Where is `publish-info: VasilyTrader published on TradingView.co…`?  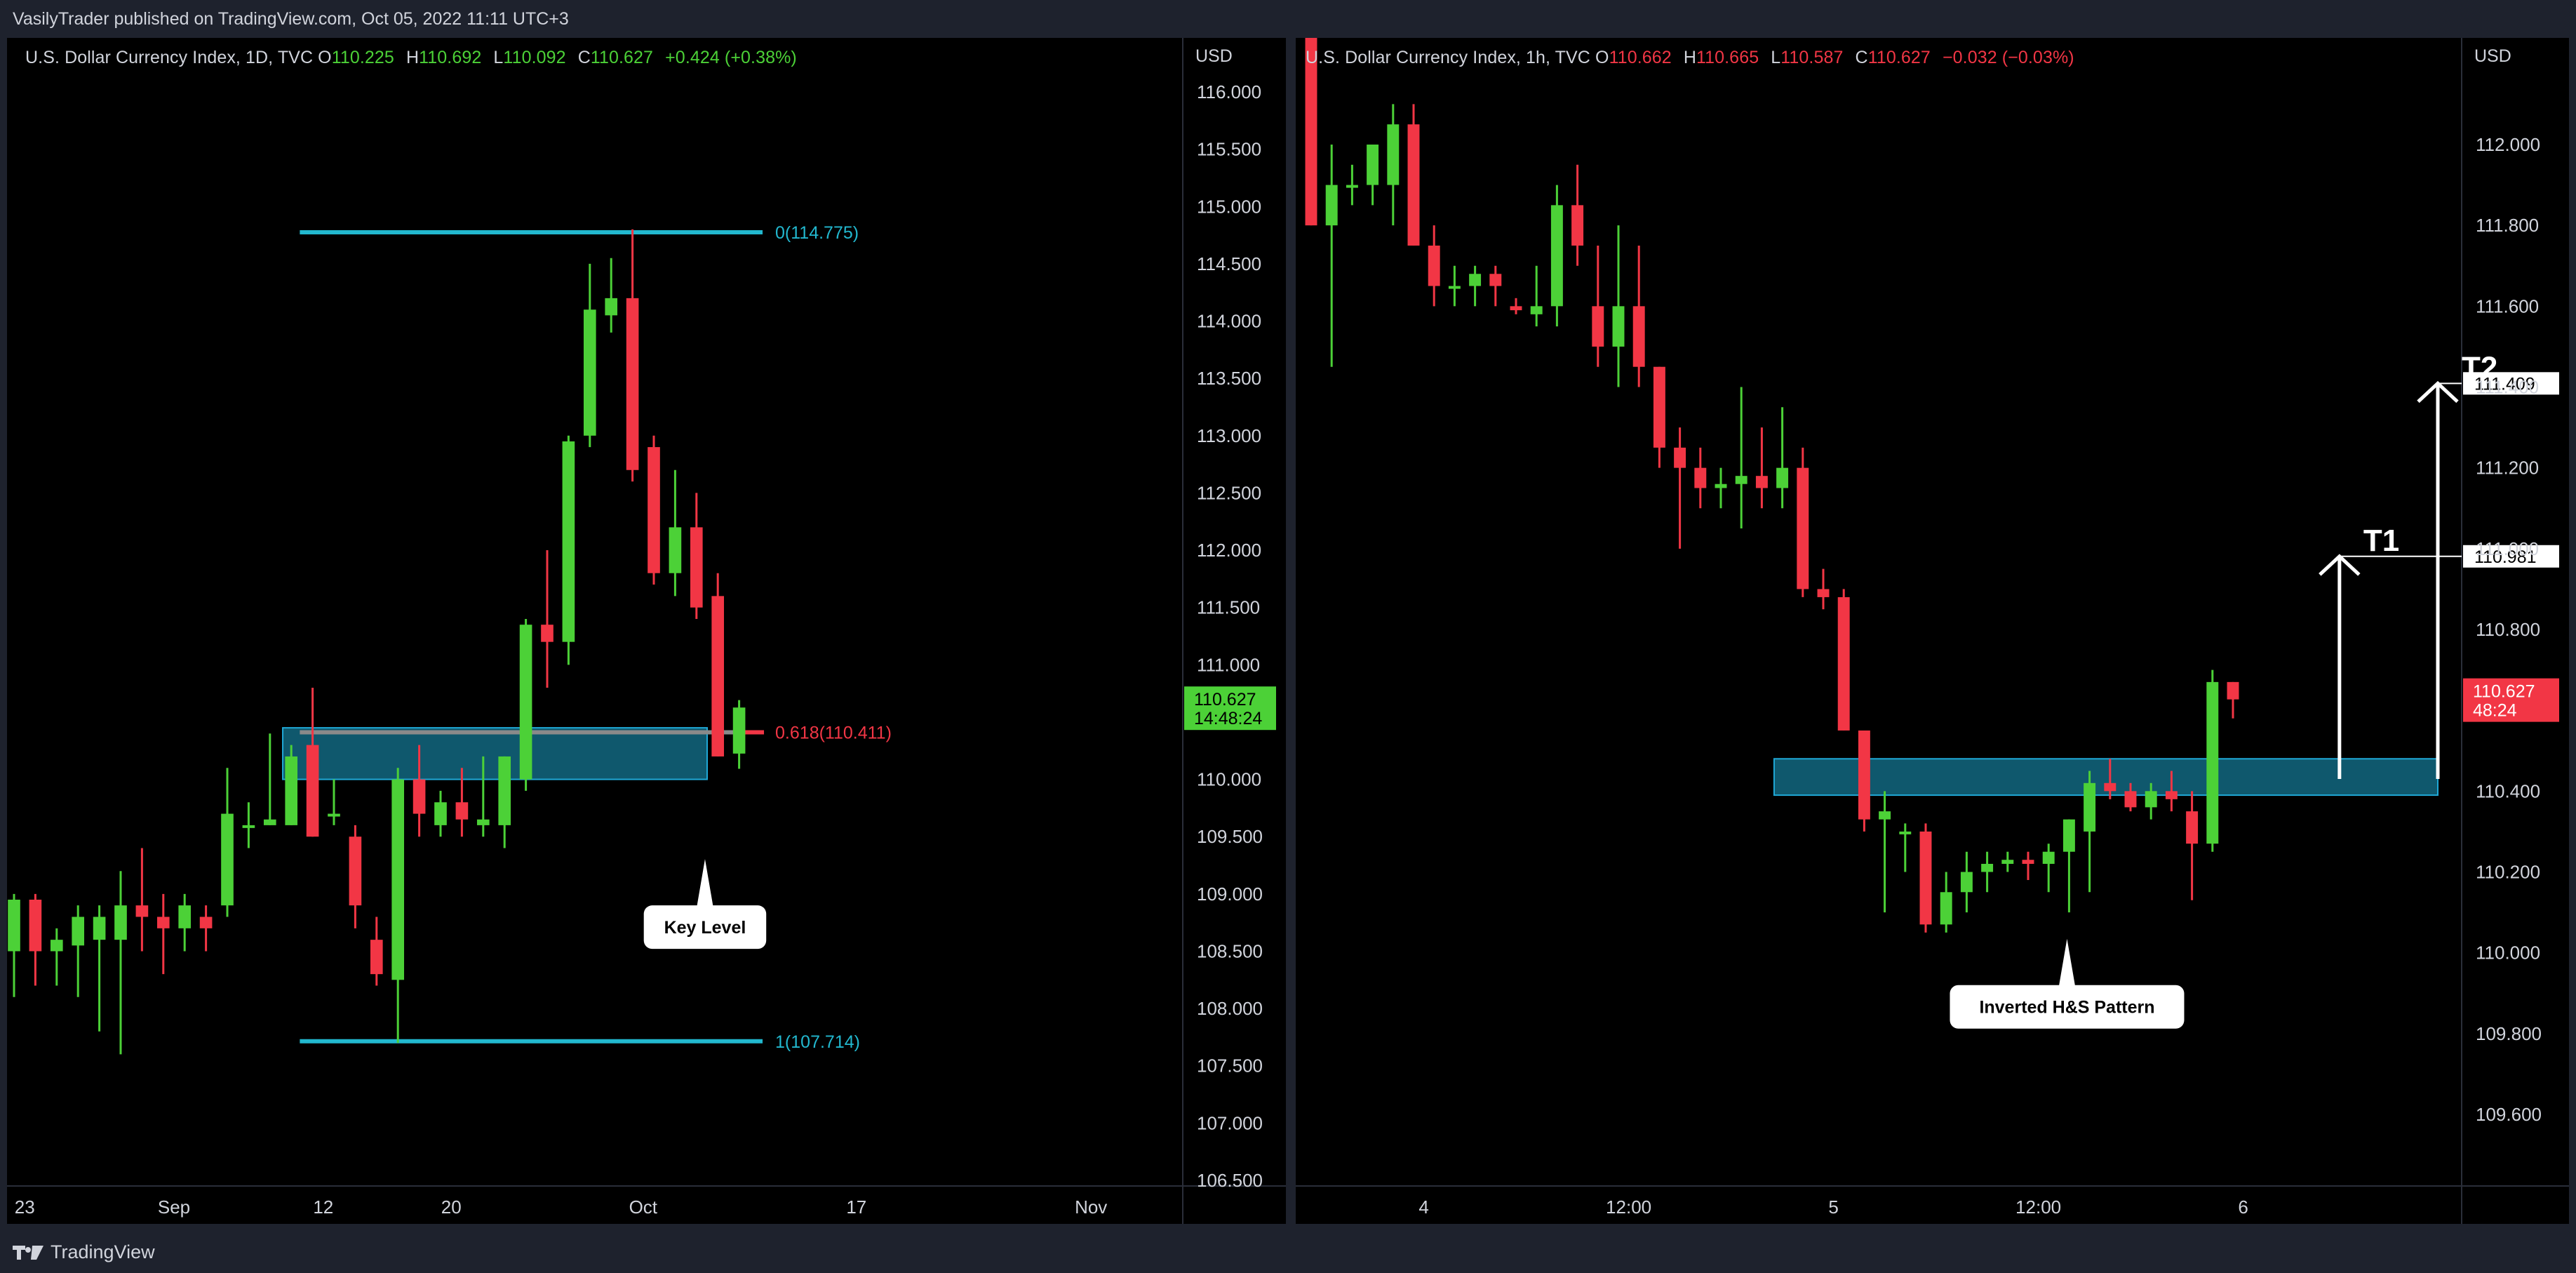 publish-info: VasilyTrader published on TradingView.co… is located at coordinates (291, 19).